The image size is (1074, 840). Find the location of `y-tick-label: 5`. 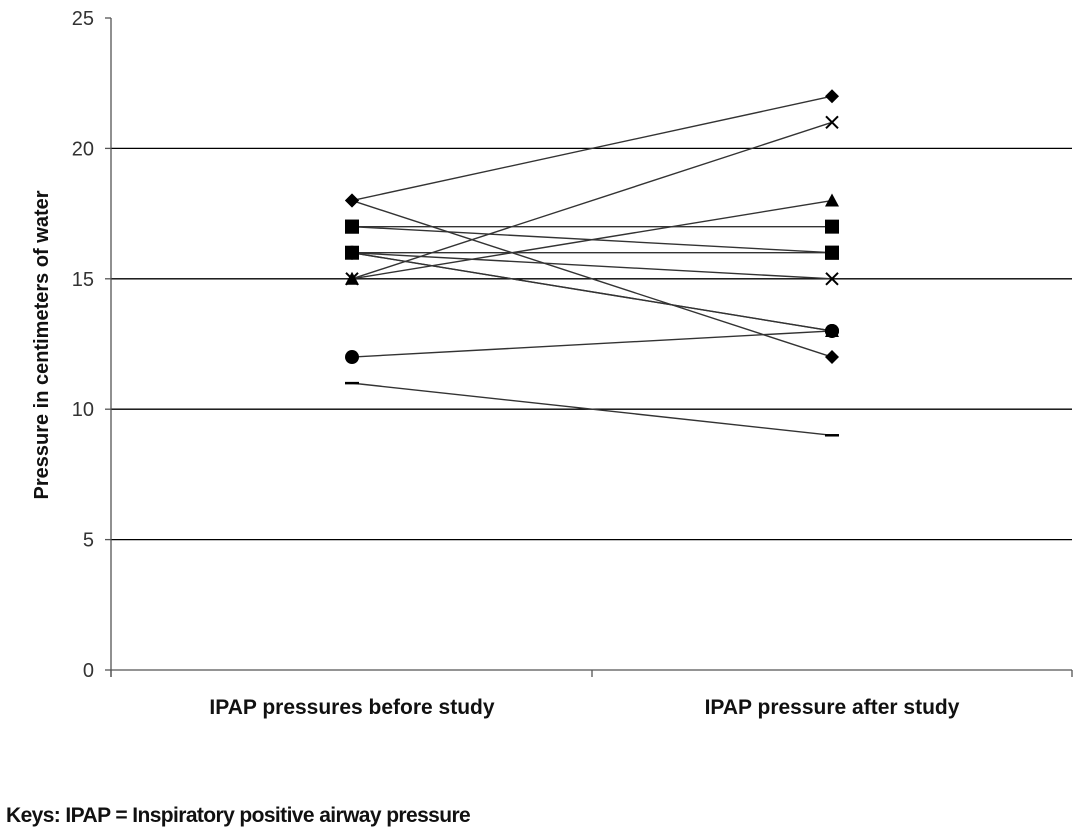

y-tick-label: 5 is located at coordinates (88, 541).